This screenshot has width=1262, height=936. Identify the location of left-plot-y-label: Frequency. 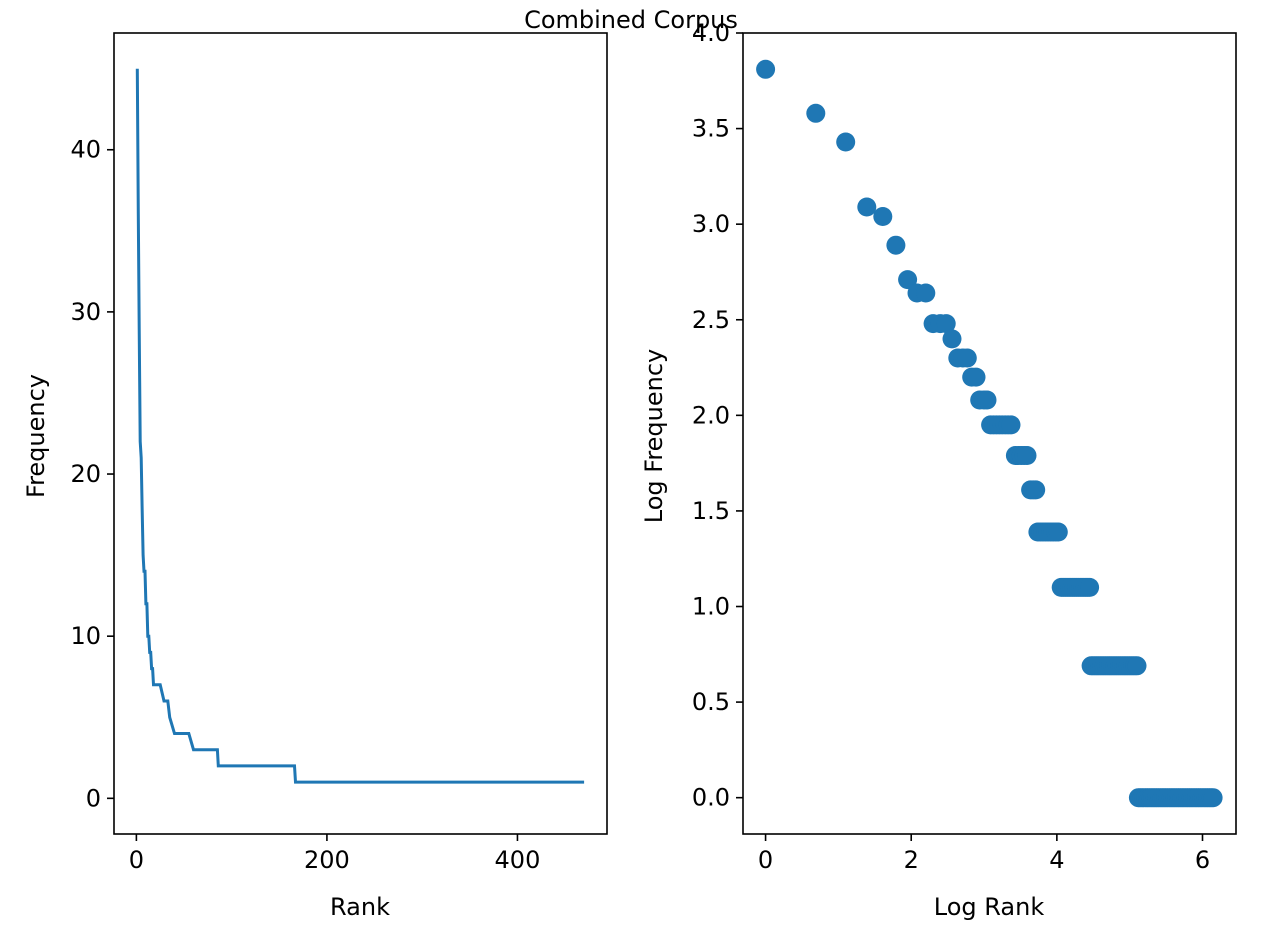
(36, 436).